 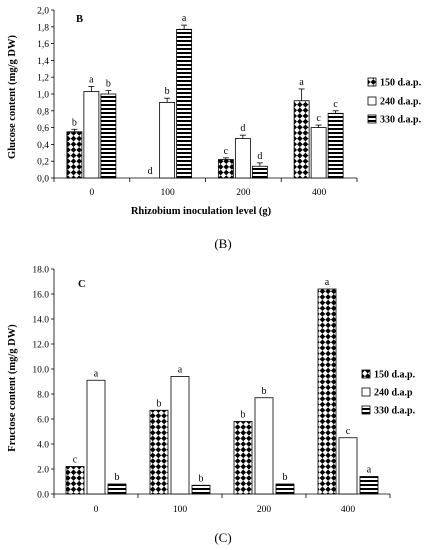 I want to click on y-tick-label: 6.0, so click(x=43, y=421).